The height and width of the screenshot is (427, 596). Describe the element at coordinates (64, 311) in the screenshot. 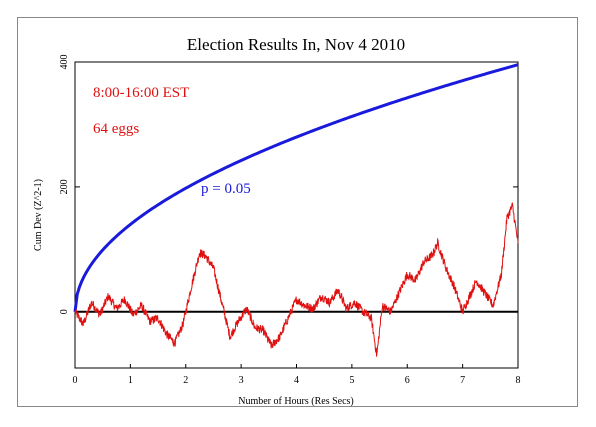

I see `y-tick-label: 0` at that location.